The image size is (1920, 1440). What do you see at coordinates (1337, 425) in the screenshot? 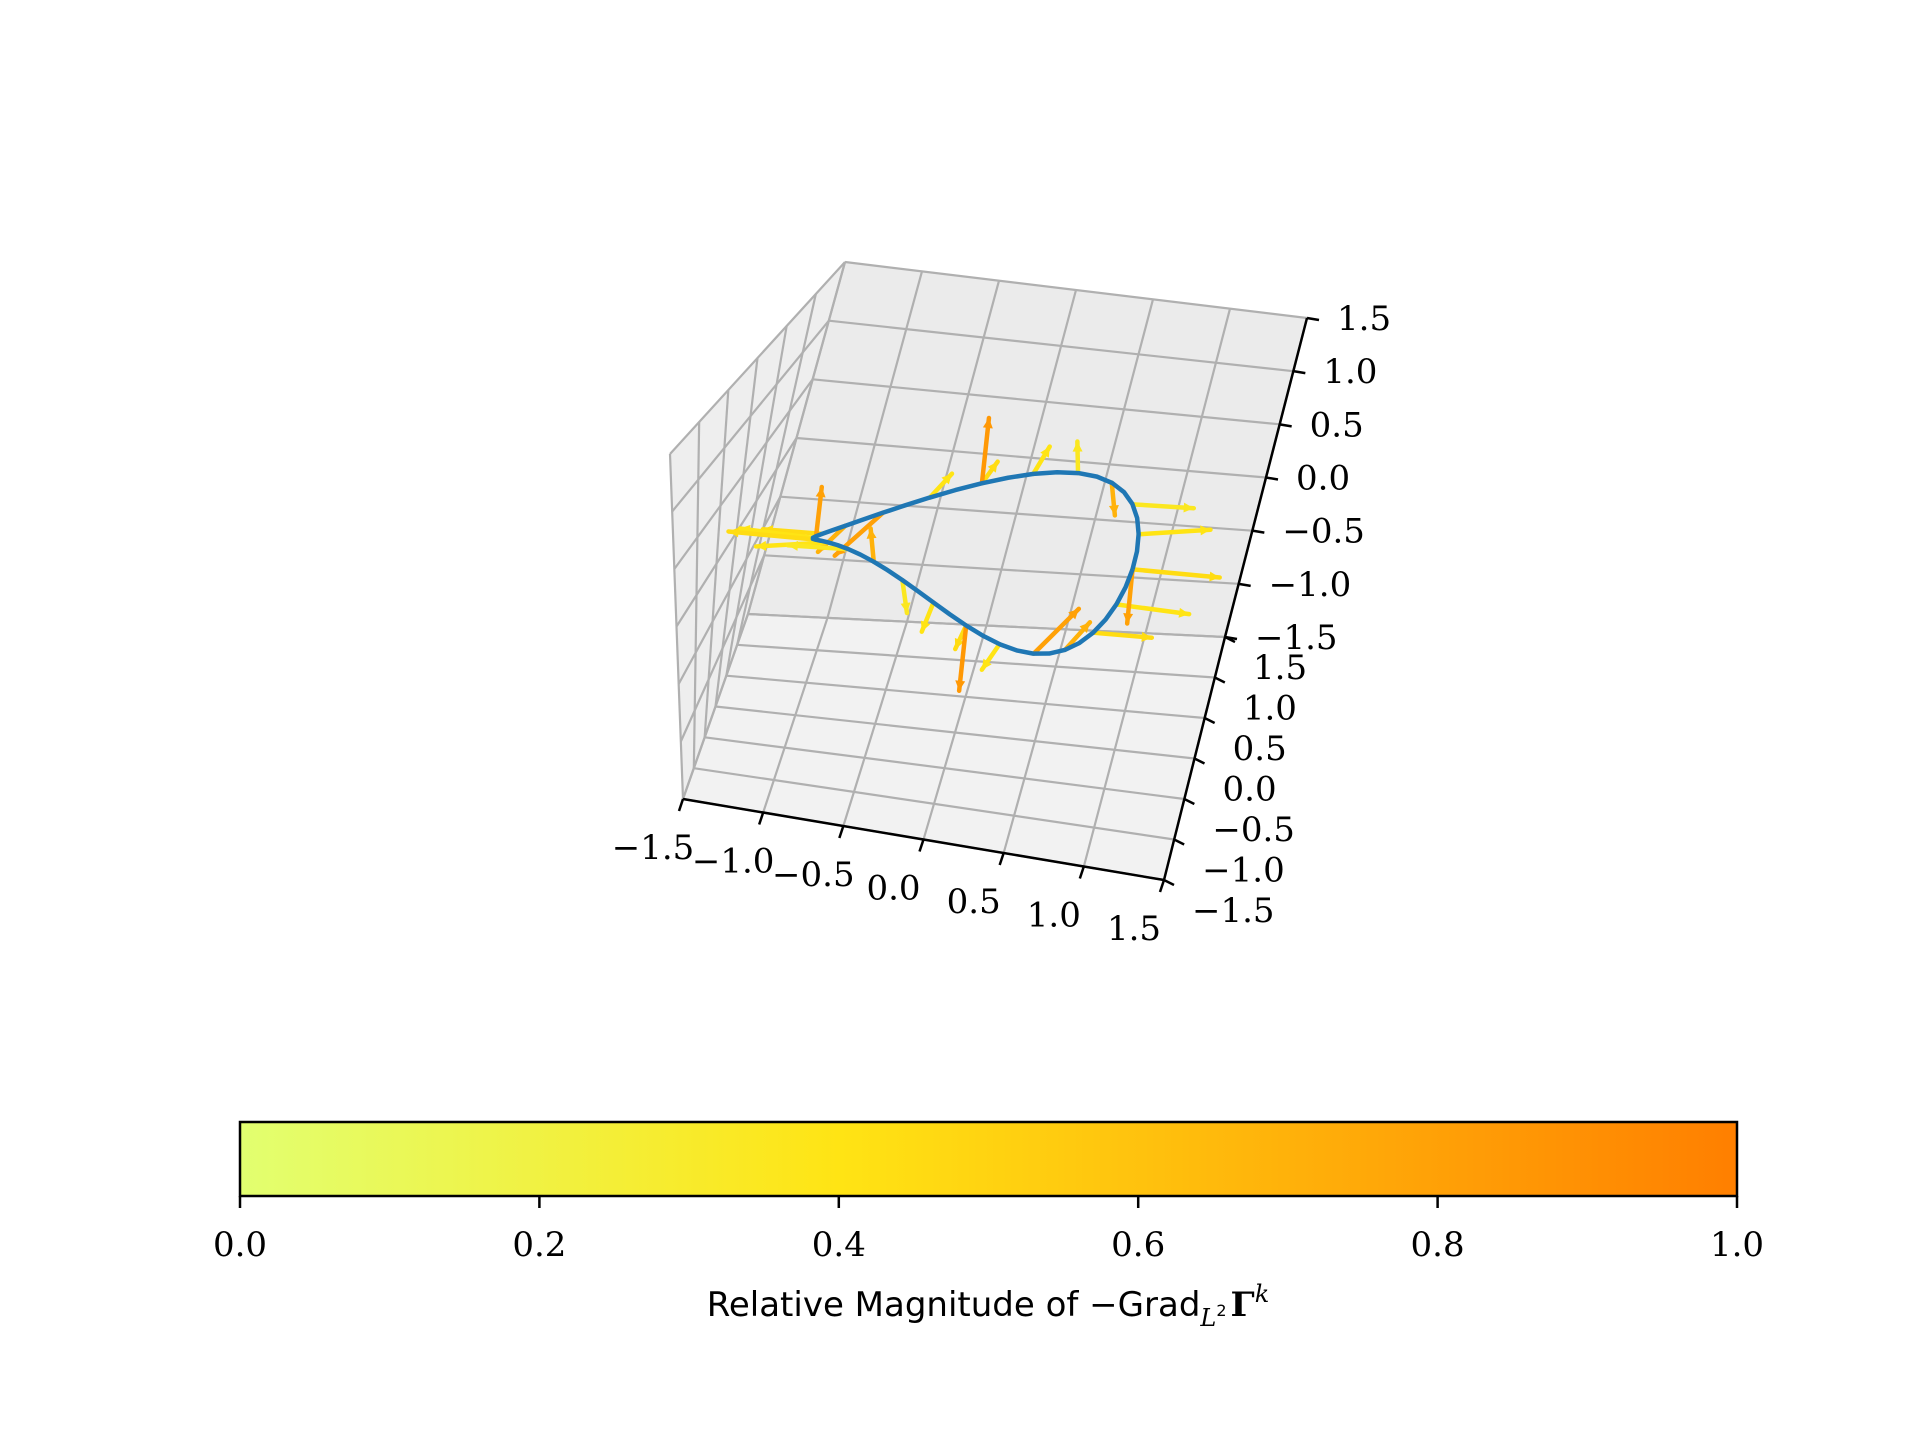
I see `z-tick-label: 0.5` at bounding box center [1337, 425].